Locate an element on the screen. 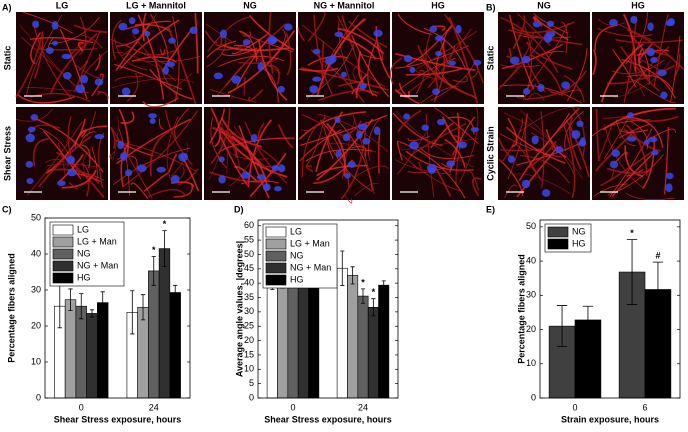 This screenshot has width=688, height=432. legend-label: NG is located at coordinates (579, 231).